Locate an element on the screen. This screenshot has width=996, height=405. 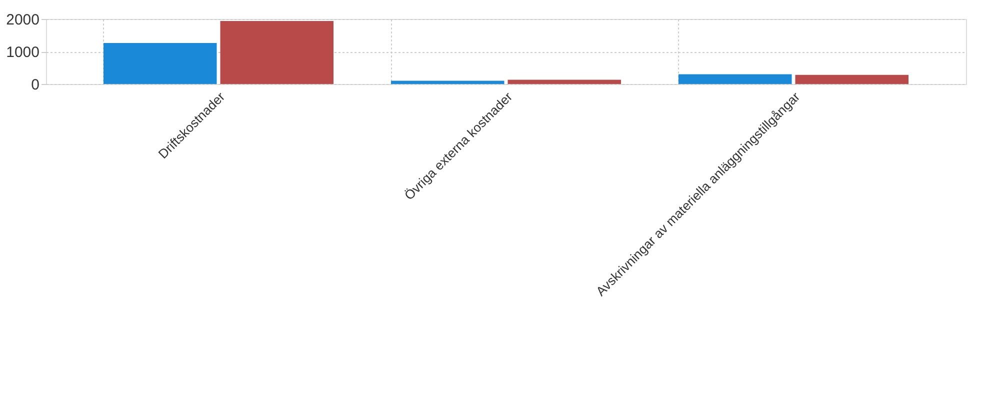
y-tick-label: 1000 is located at coordinates (23, 52).